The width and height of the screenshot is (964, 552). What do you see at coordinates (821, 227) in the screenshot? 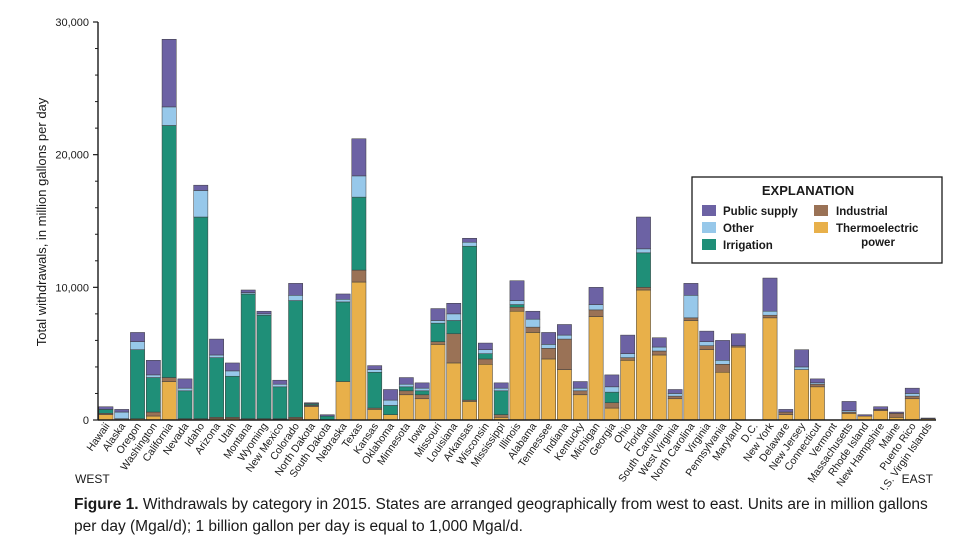
I see `legend-swatch-thermoelectric` at bounding box center [821, 227].